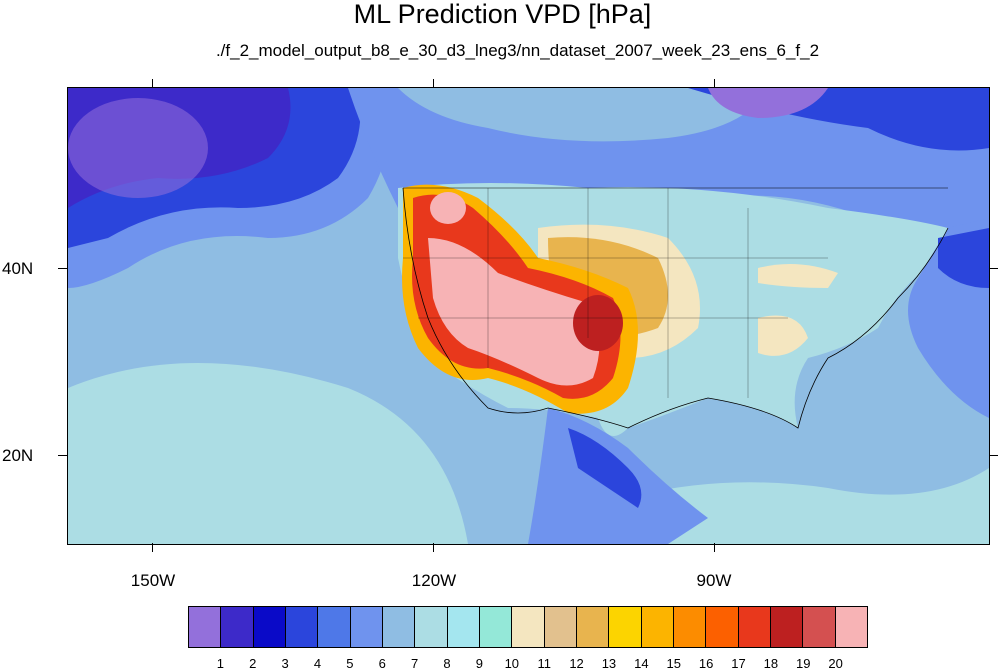 The height and width of the screenshot is (672, 1005). I want to click on colorbar-label: 5, so click(350, 663).